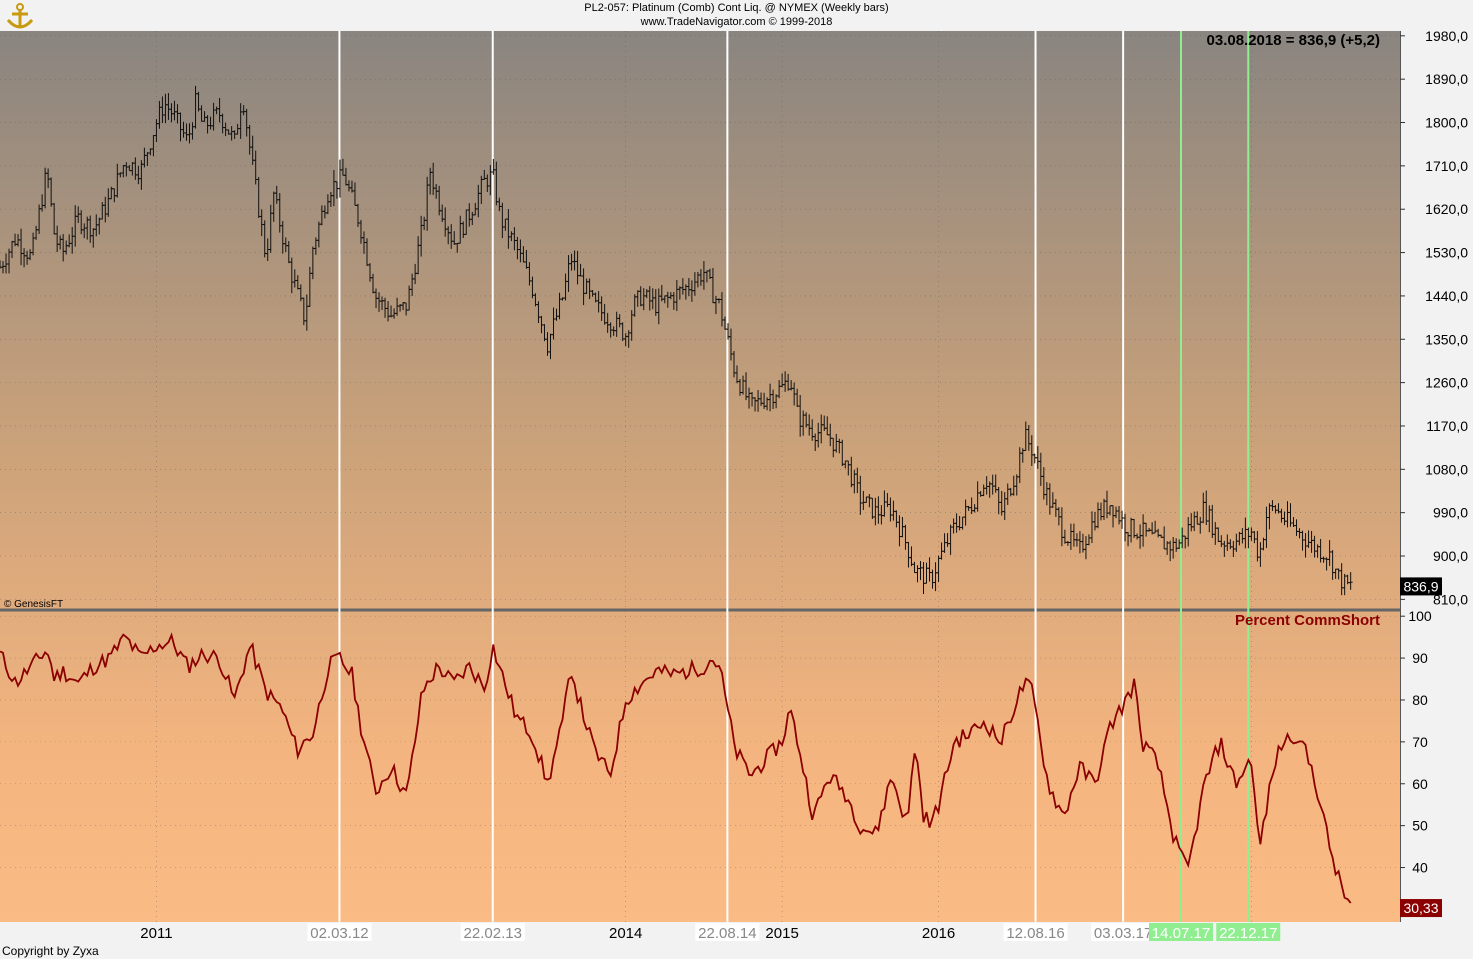 This screenshot has width=1473, height=959. What do you see at coordinates (781, 933) in the screenshot?
I see `year-label: 2015` at bounding box center [781, 933].